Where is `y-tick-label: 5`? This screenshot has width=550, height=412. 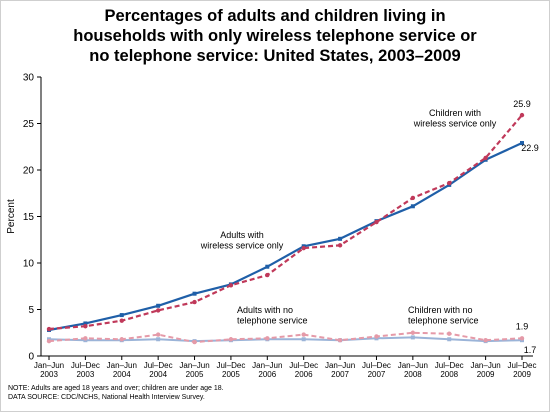
y-tick-label: 5 is located at coordinates (31, 310).